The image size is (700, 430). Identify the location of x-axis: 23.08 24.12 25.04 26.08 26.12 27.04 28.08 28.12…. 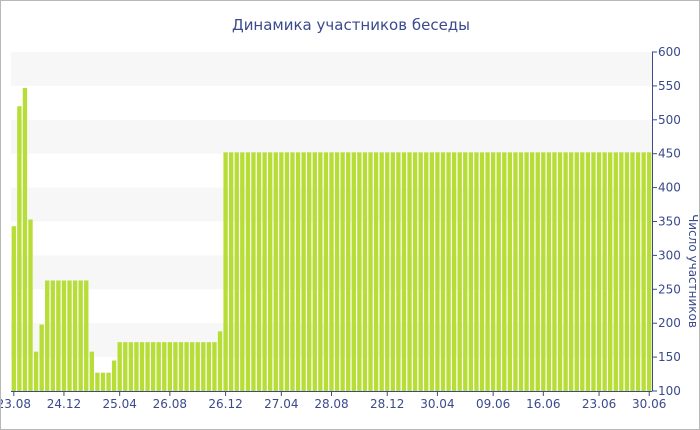
(333, 401).